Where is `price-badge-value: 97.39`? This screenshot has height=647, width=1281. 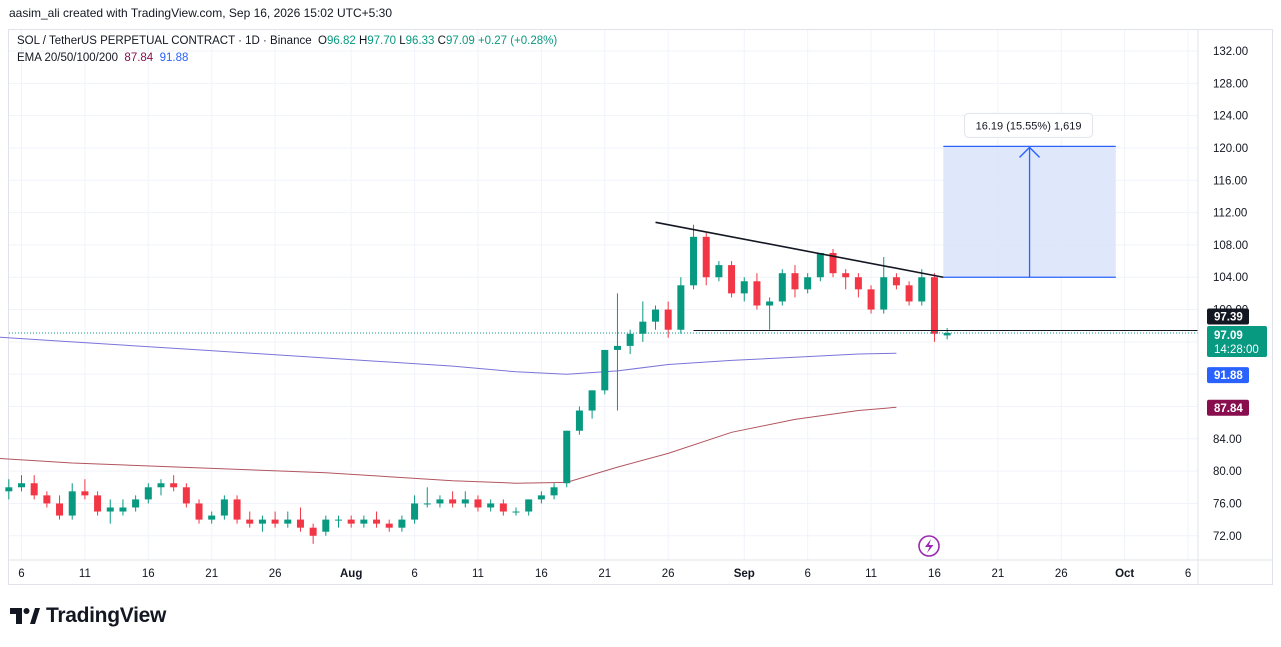
price-badge-value: 97.39 is located at coordinates (1228, 318).